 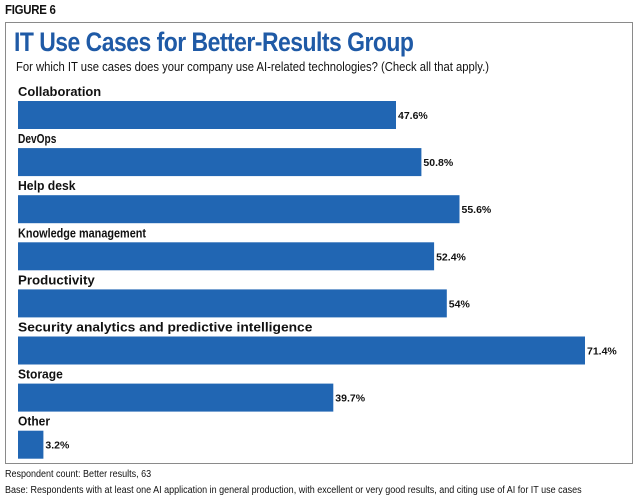 I want to click on figure-label: FIGURE 6, so click(x=30, y=9).